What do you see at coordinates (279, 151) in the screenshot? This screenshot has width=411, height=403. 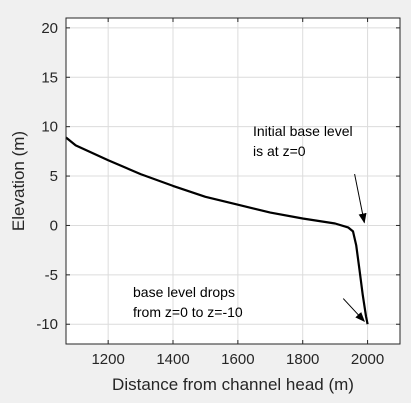 I see `annotation-text: is at z=0` at bounding box center [279, 151].